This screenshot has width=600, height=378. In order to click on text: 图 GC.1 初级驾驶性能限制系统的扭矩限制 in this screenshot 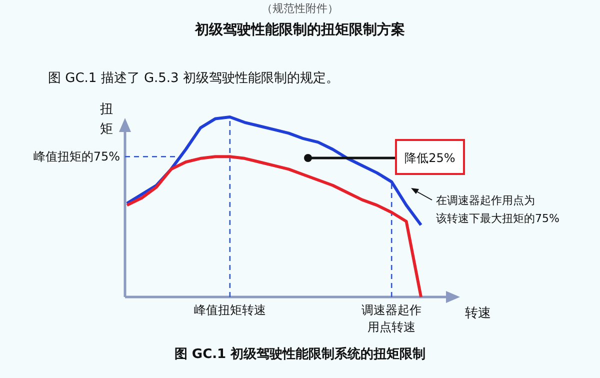, I will do `click(300, 354)`.